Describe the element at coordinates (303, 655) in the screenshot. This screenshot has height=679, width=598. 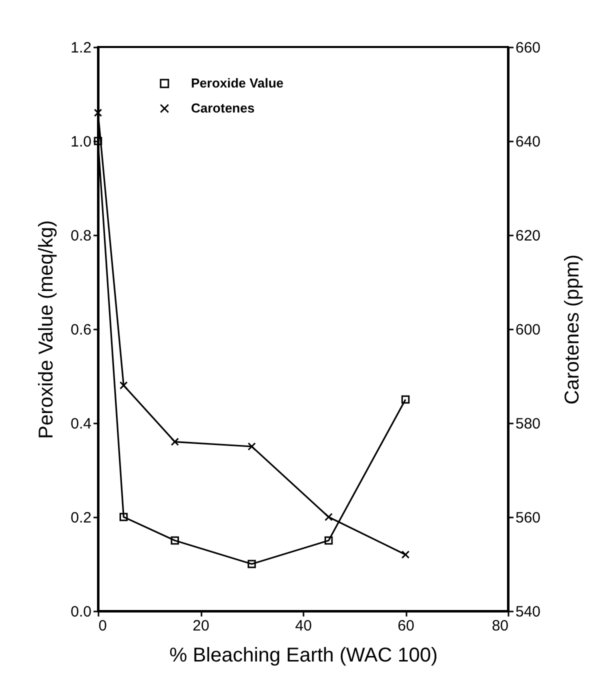
I see `x-axis-title: % Bleaching Earth (WAC 100)` at that location.